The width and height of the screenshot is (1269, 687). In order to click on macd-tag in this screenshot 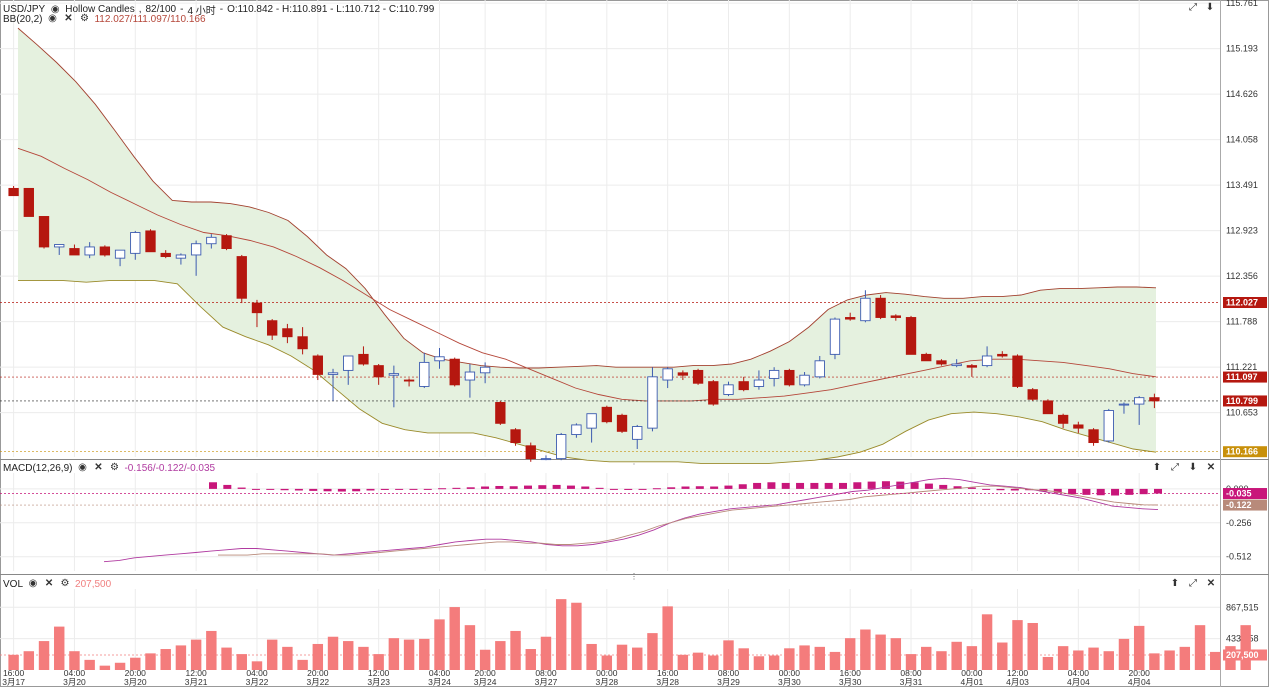, I will do `click(1245, 505)`.